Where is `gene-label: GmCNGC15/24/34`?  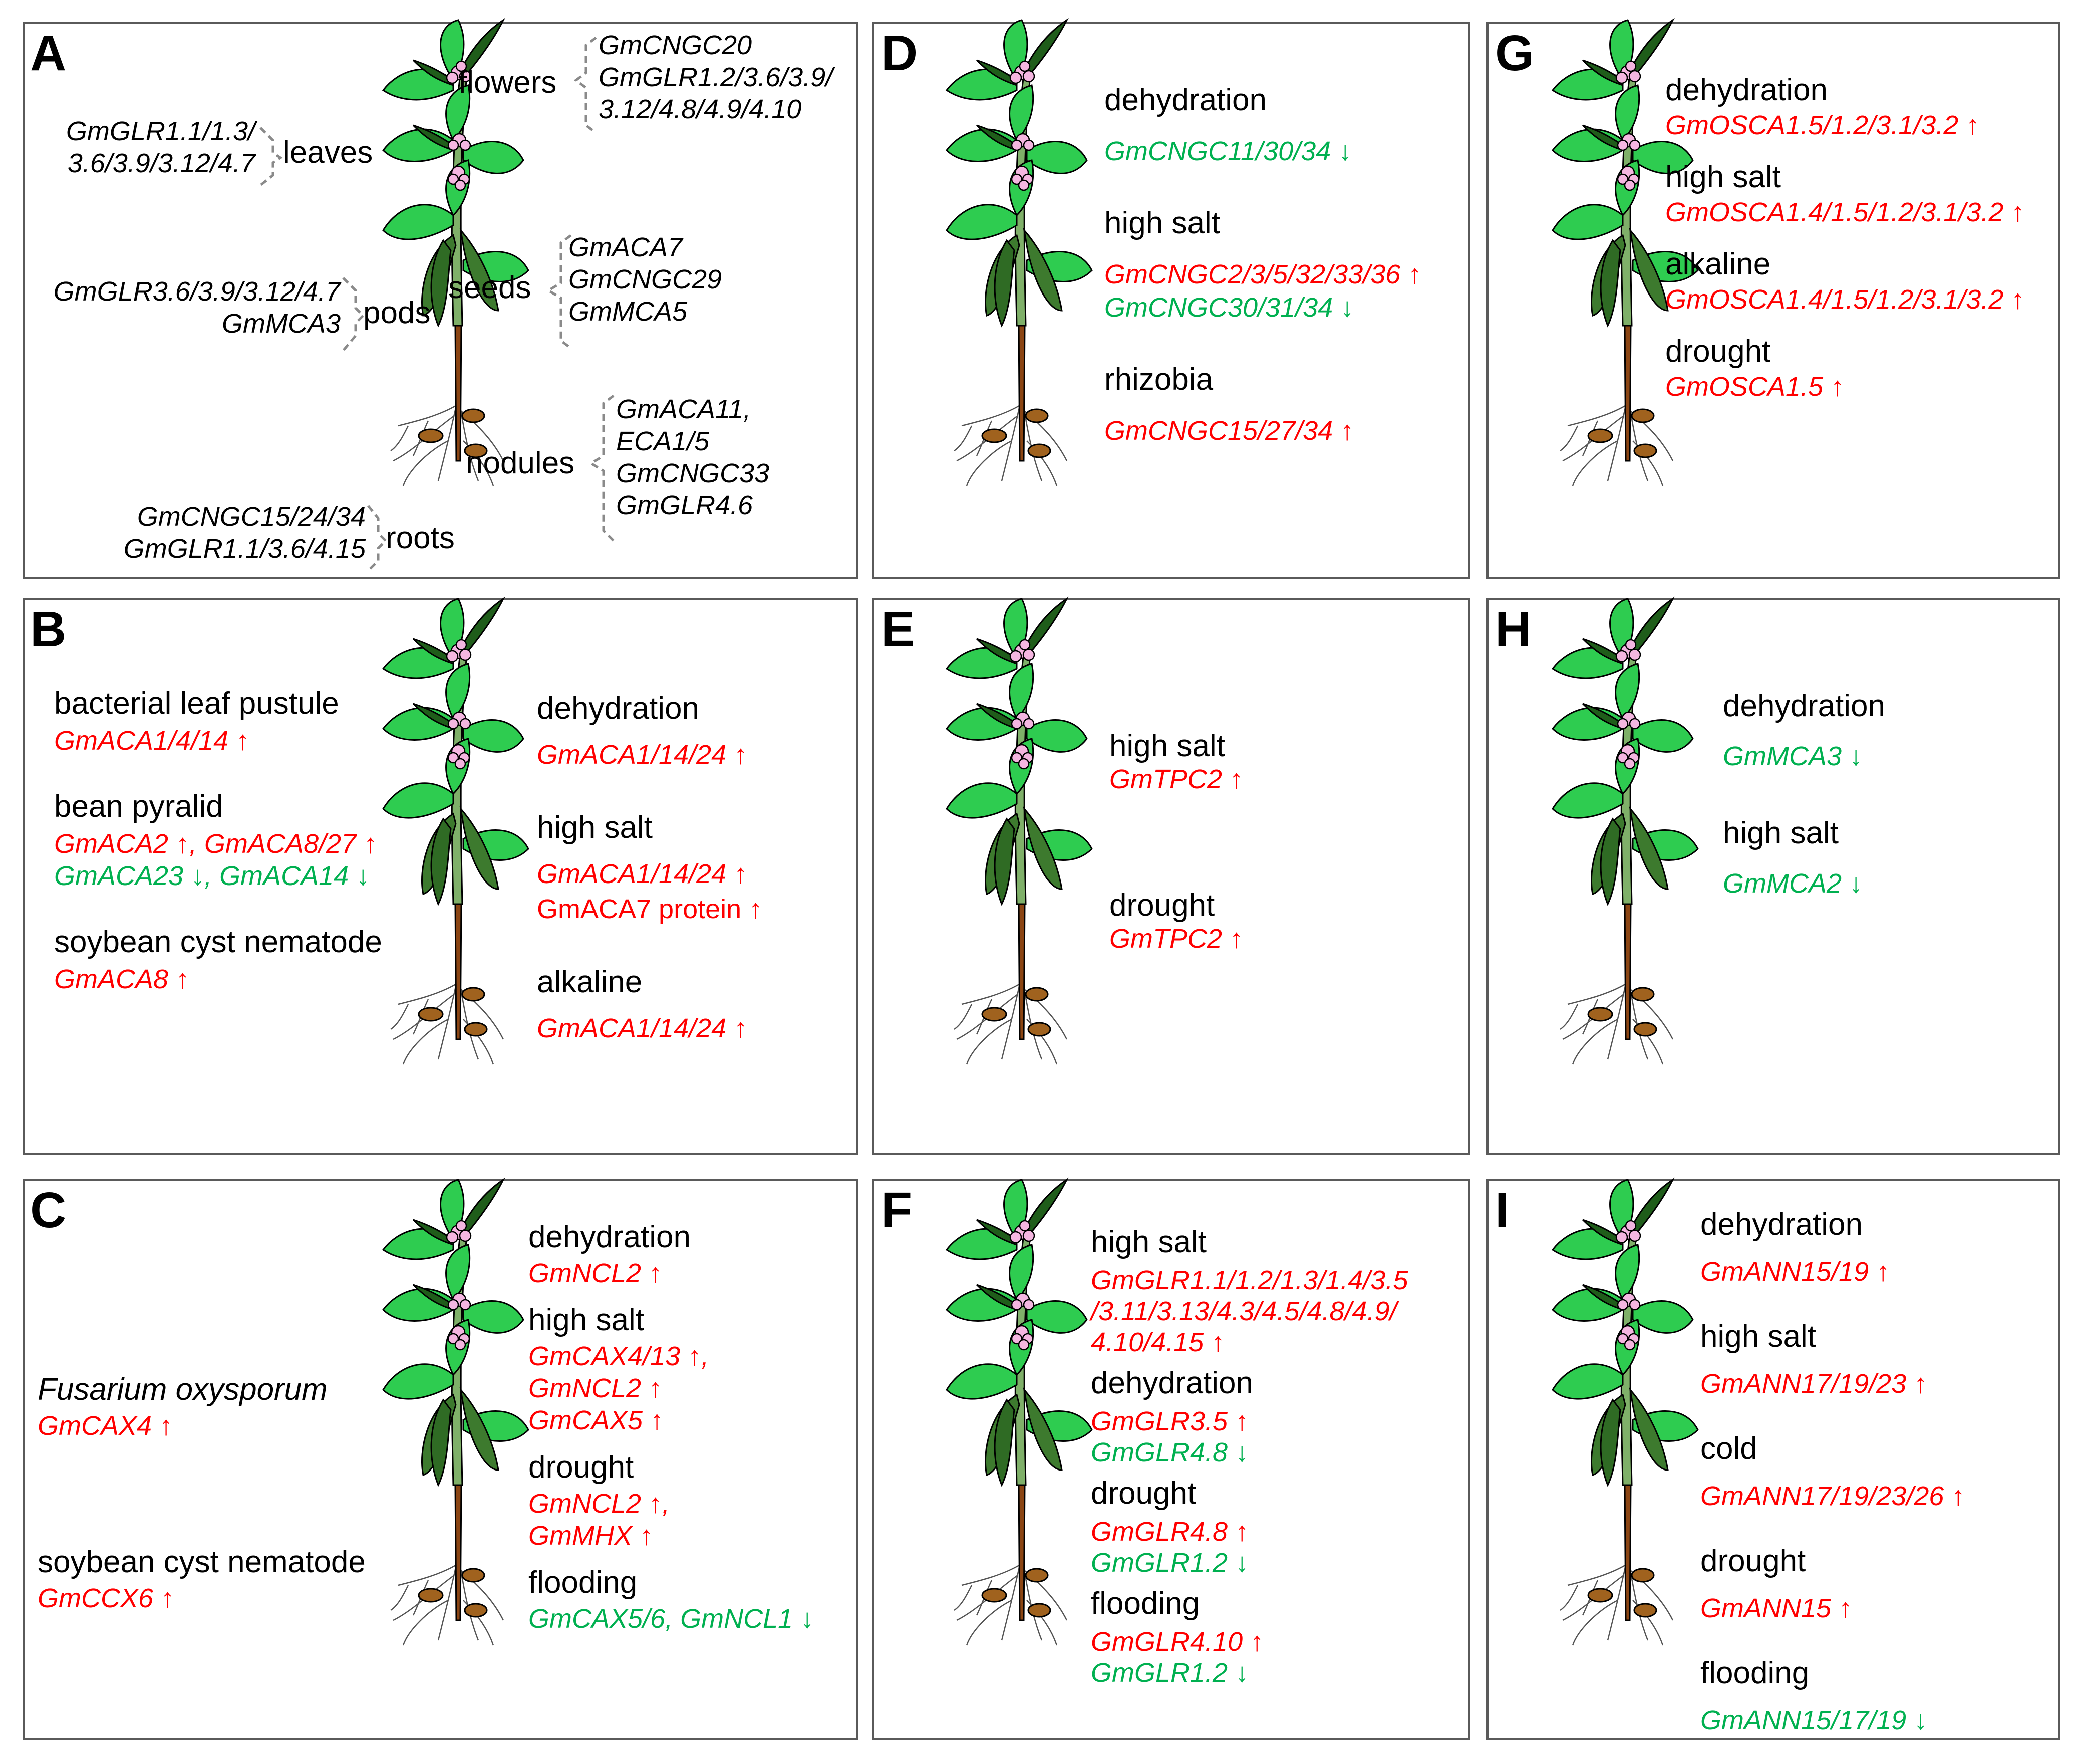
gene-label: GmCNGC15/24/34 is located at coordinates (251, 517).